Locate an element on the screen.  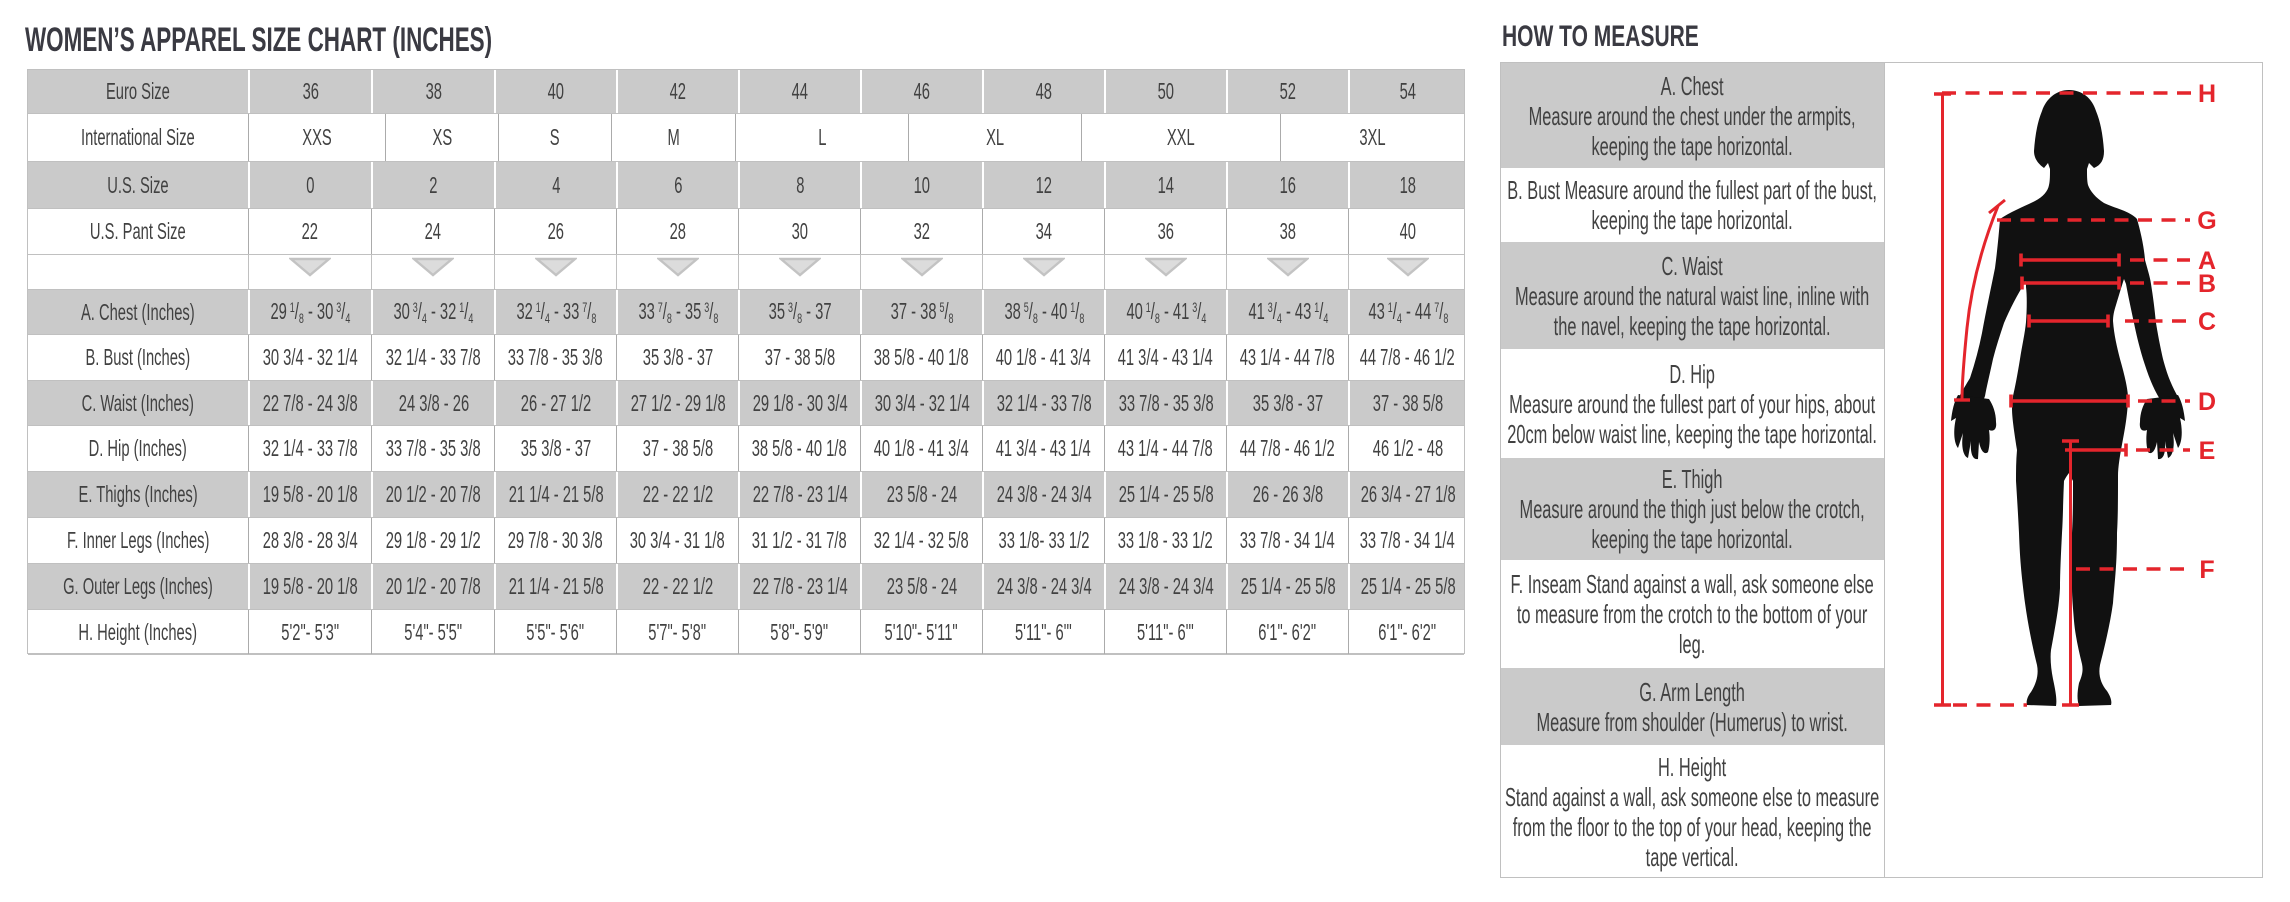
svg-text: F is located at coordinates (2206, 570).